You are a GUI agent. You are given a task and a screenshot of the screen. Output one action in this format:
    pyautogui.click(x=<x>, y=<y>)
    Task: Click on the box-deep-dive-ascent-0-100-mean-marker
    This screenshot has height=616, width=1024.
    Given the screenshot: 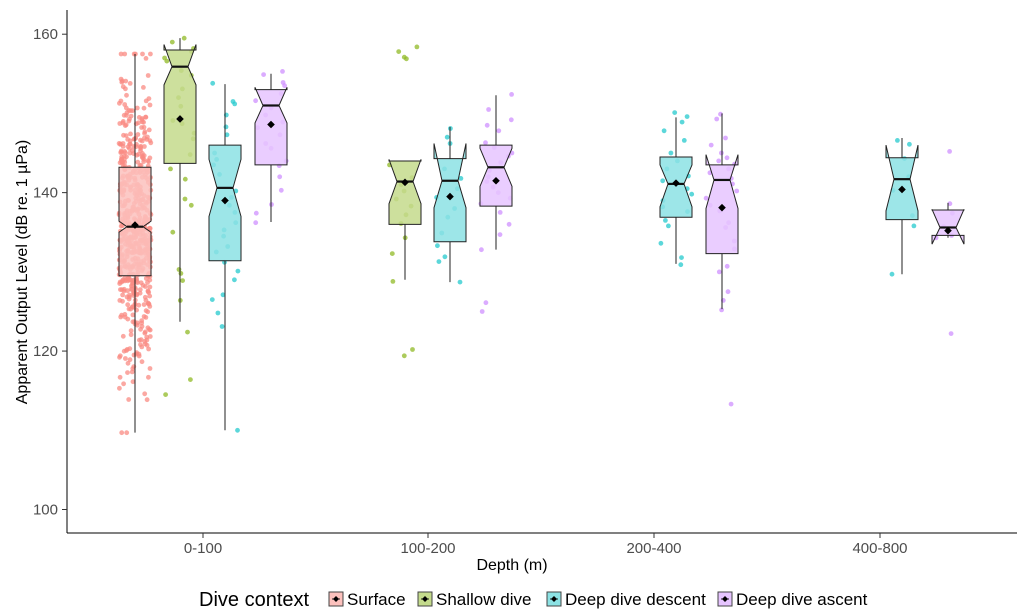 What is the action you would take?
    pyautogui.click(x=271, y=124)
    